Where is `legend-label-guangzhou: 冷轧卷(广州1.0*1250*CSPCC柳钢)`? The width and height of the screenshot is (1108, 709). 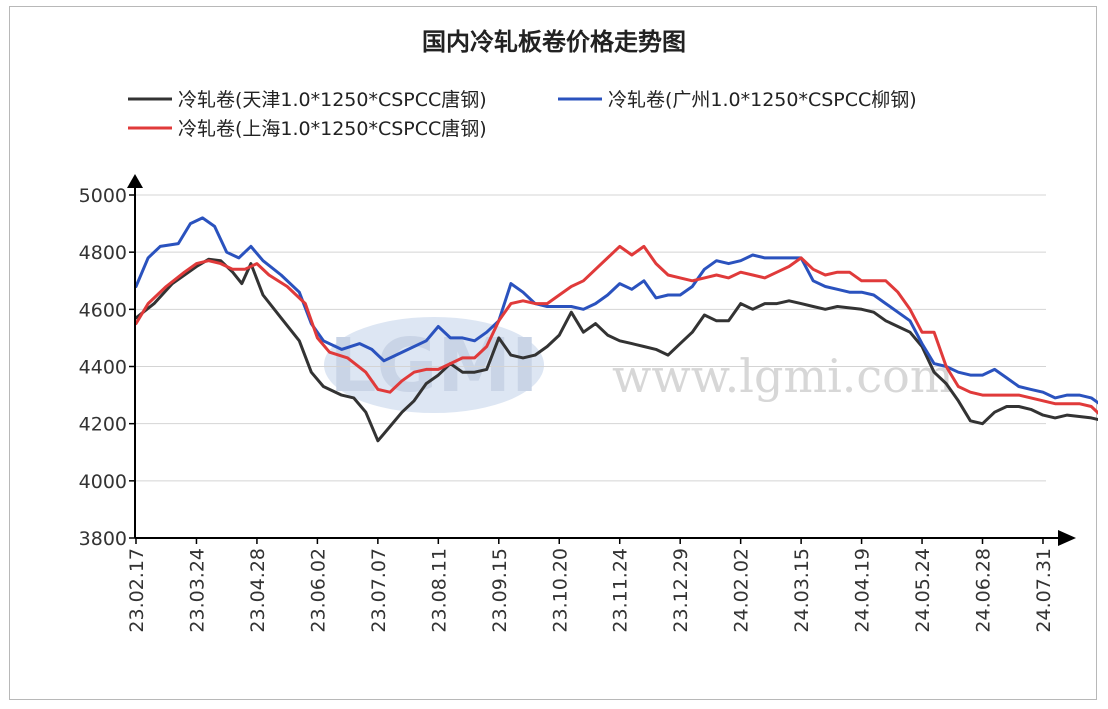
legend-label-guangzhou: 冷轧卷(广州1.0*1250*CSPCC柳钢) is located at coordinates (762, 100).